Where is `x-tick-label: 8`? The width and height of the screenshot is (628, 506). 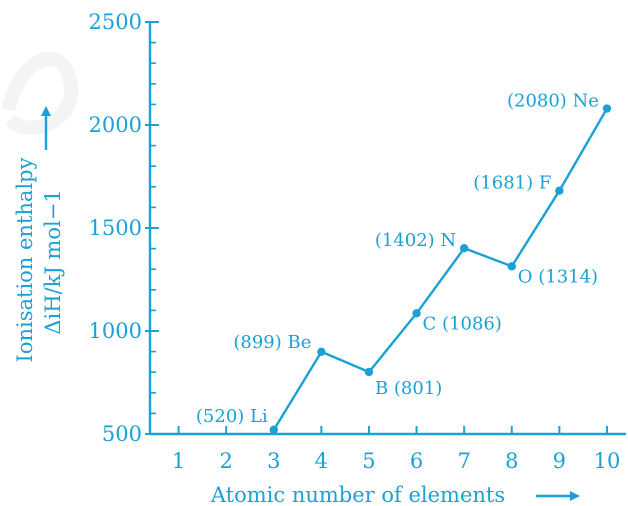 x-tick-label: 8 is located at coordinates (511, 461).